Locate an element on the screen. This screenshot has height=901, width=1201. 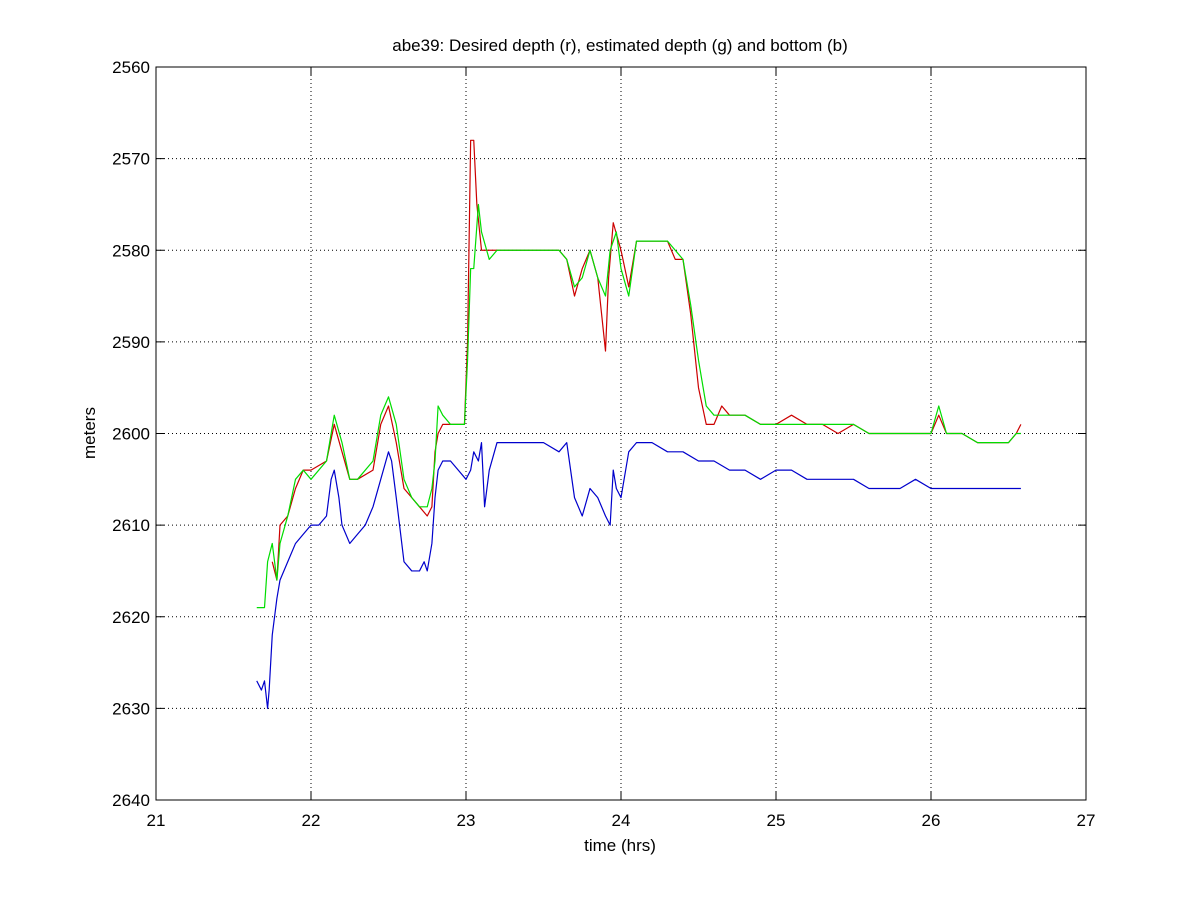
x-tick-labels: 21 22 23 24 25 26 27 is located at coordinates (621, 820).